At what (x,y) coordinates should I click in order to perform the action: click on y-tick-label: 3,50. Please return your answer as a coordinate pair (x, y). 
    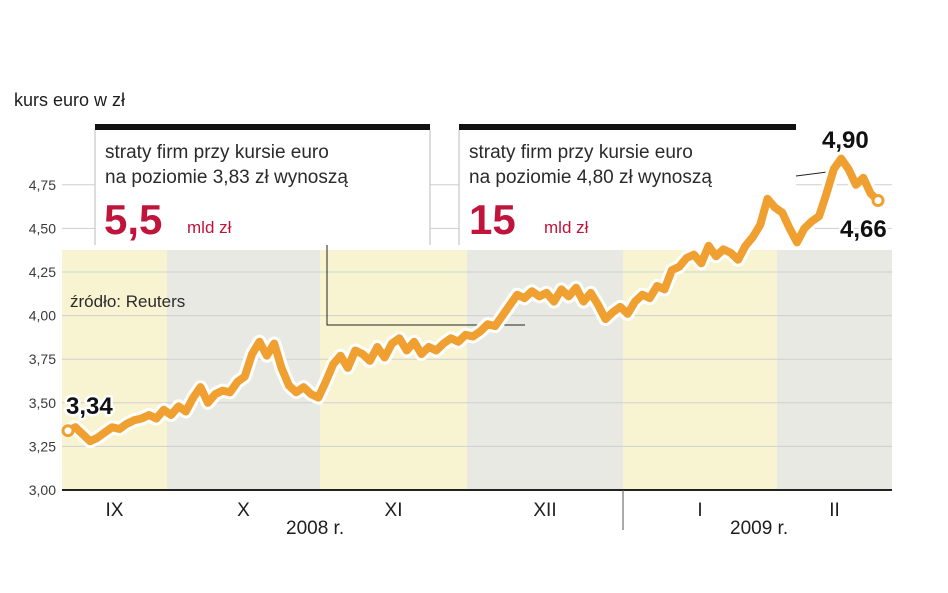
    Looking at the image, I should click on (42, 403).